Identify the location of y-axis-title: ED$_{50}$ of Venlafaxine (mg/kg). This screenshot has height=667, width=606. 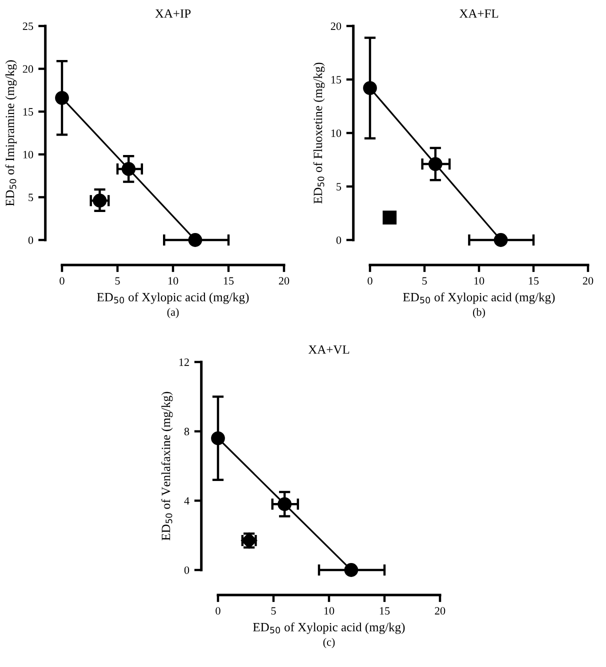
(167, 466).